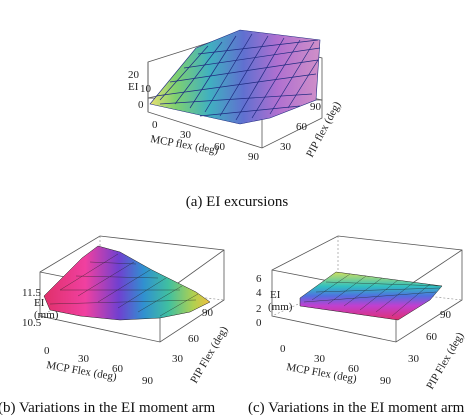  I want to click on plot-c-z-tick: 0, so click(259, 323).